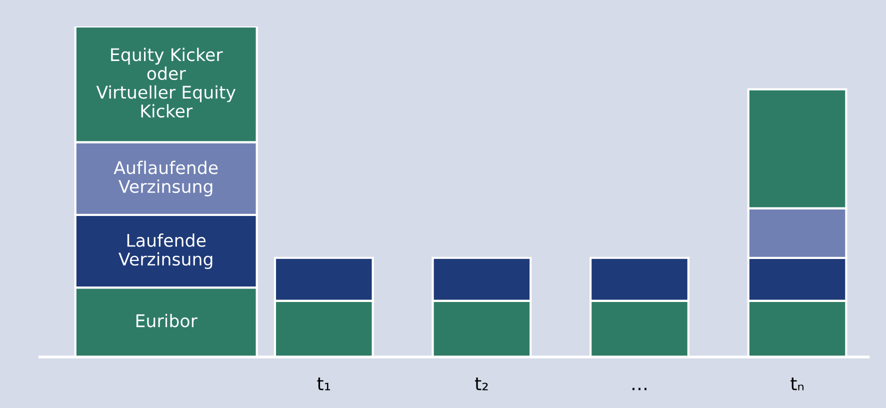 The width and height of the screenshot is (886, 408). What do you see at coordinates (166, 178) in the screenshot?
I see `series-label: Auflaufende Verzinsung` at bounding box center [166, 178].